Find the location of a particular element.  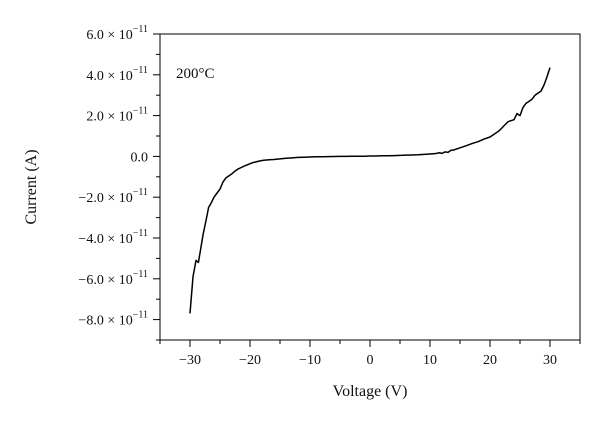

y-tick-label: −2.0 × 10⁻¹¹ is located at coordinates (113, 196).